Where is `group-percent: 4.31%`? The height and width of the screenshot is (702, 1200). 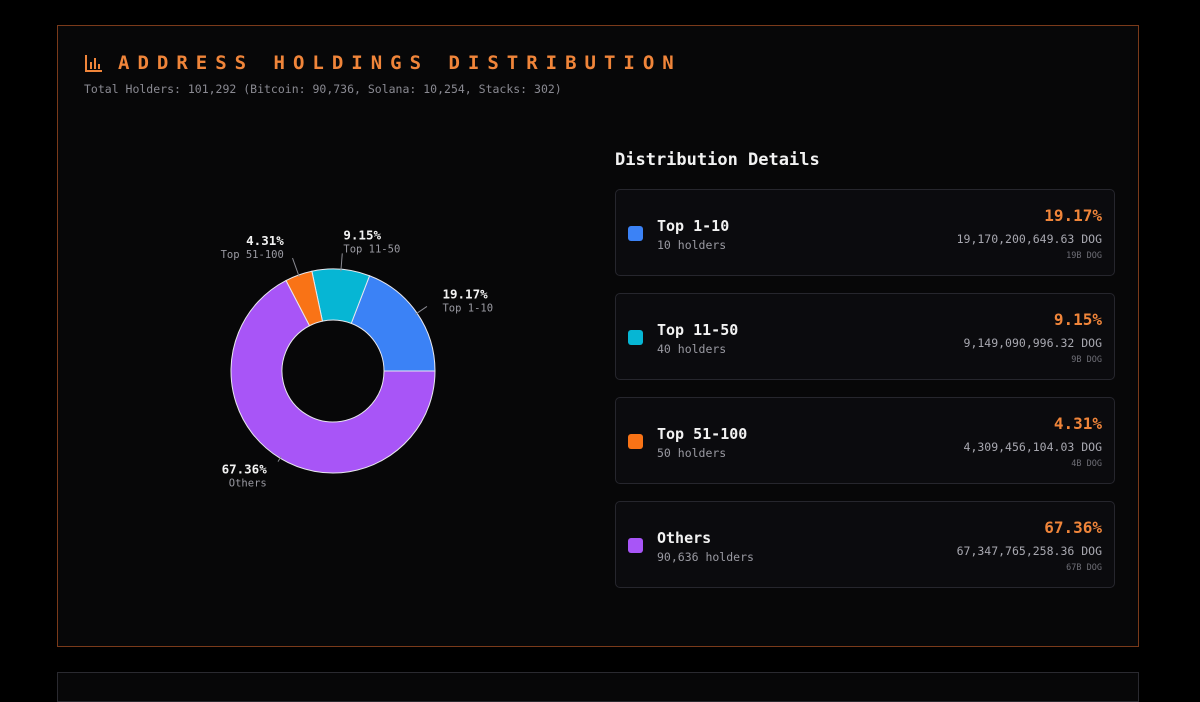 group-percent: 4.31% is located at coordinates (1077, 423).